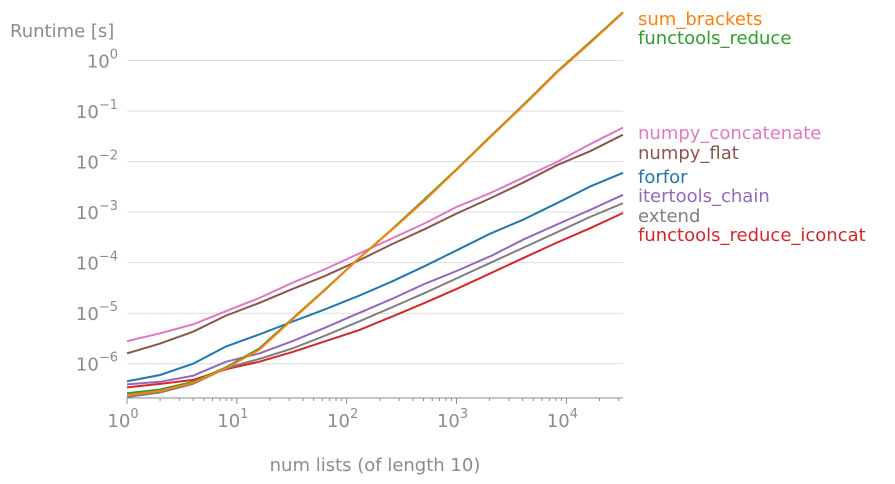  What do you see at coordinates (134, 414) in the screenshot?
I see `x-tick-exponent: 0` at bounding box center [134, 414].